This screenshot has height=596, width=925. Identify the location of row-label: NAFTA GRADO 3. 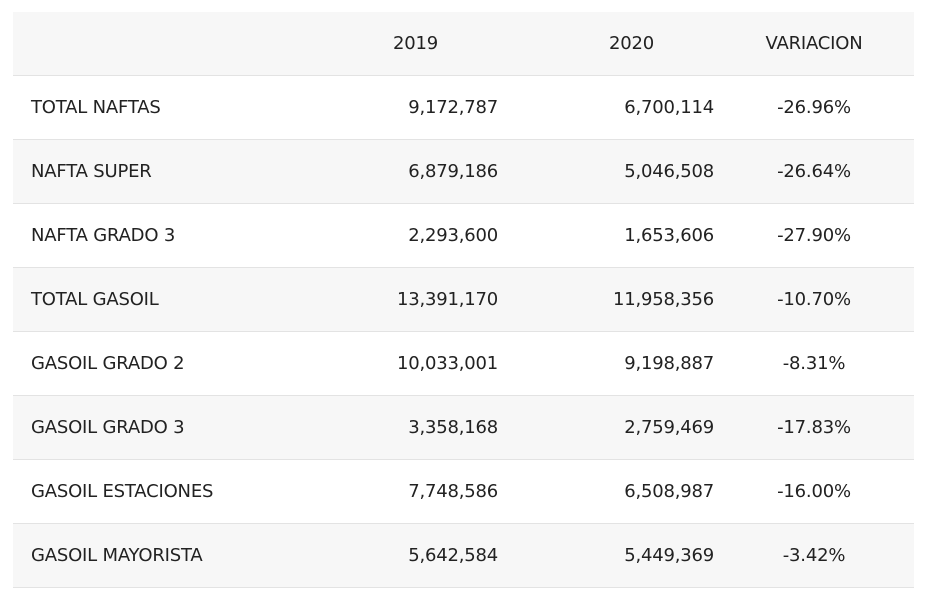
(103, 235).